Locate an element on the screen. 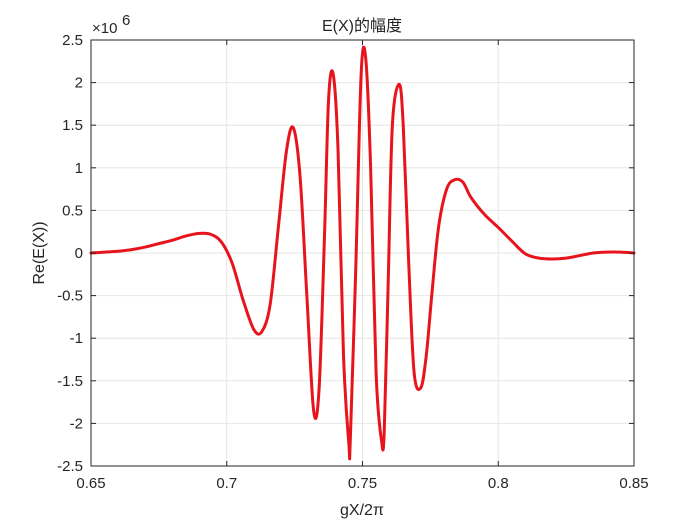 The height and width of the screenshot is (525, 700). y-tick-label: -1 is located at coordinates (76, 338).